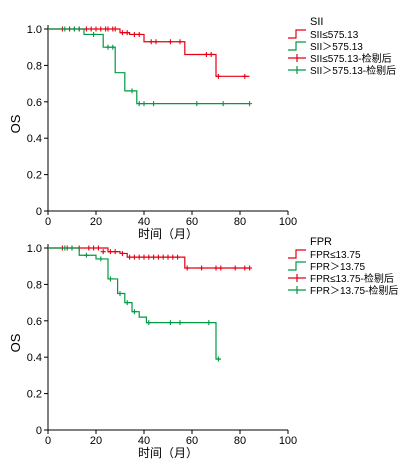 Image resolution: width=415 pixels, height=460 pixels. I want to click on x-tick-label: 20, so click(96, 222).